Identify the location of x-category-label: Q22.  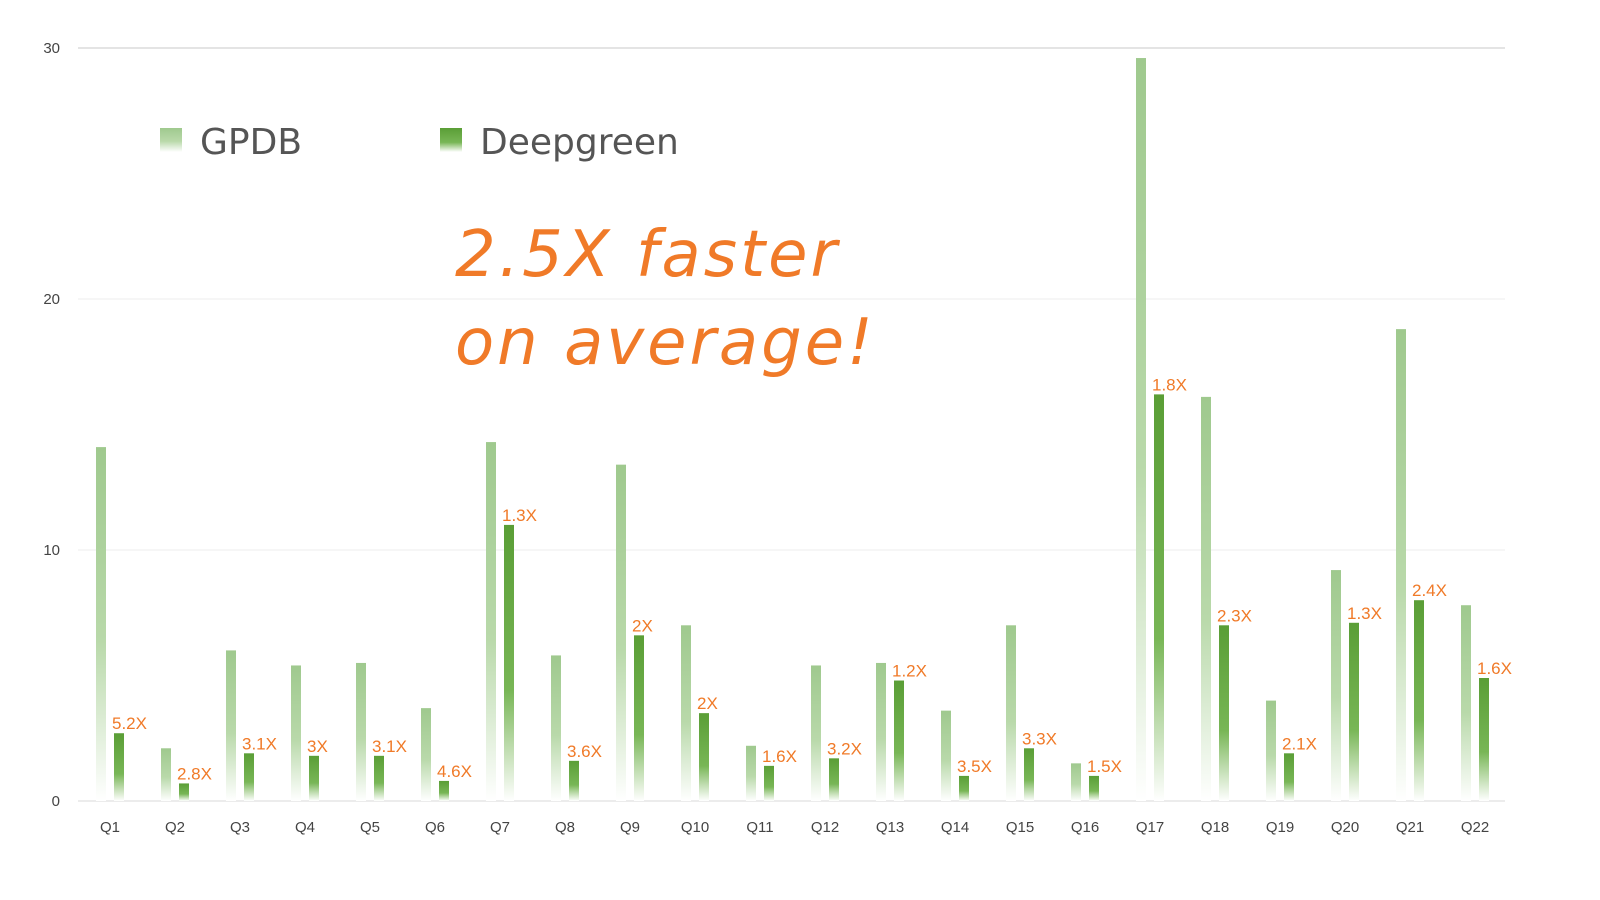
(1475, 827).